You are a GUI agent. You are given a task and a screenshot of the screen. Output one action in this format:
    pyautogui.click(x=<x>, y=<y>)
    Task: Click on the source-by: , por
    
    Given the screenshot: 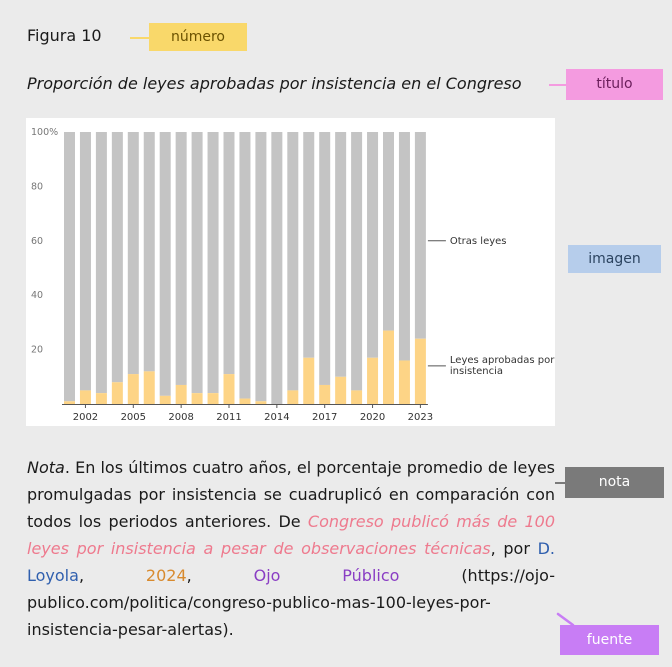 What is the action you would take?
    pyautogui.click(x=514, y=548)
    